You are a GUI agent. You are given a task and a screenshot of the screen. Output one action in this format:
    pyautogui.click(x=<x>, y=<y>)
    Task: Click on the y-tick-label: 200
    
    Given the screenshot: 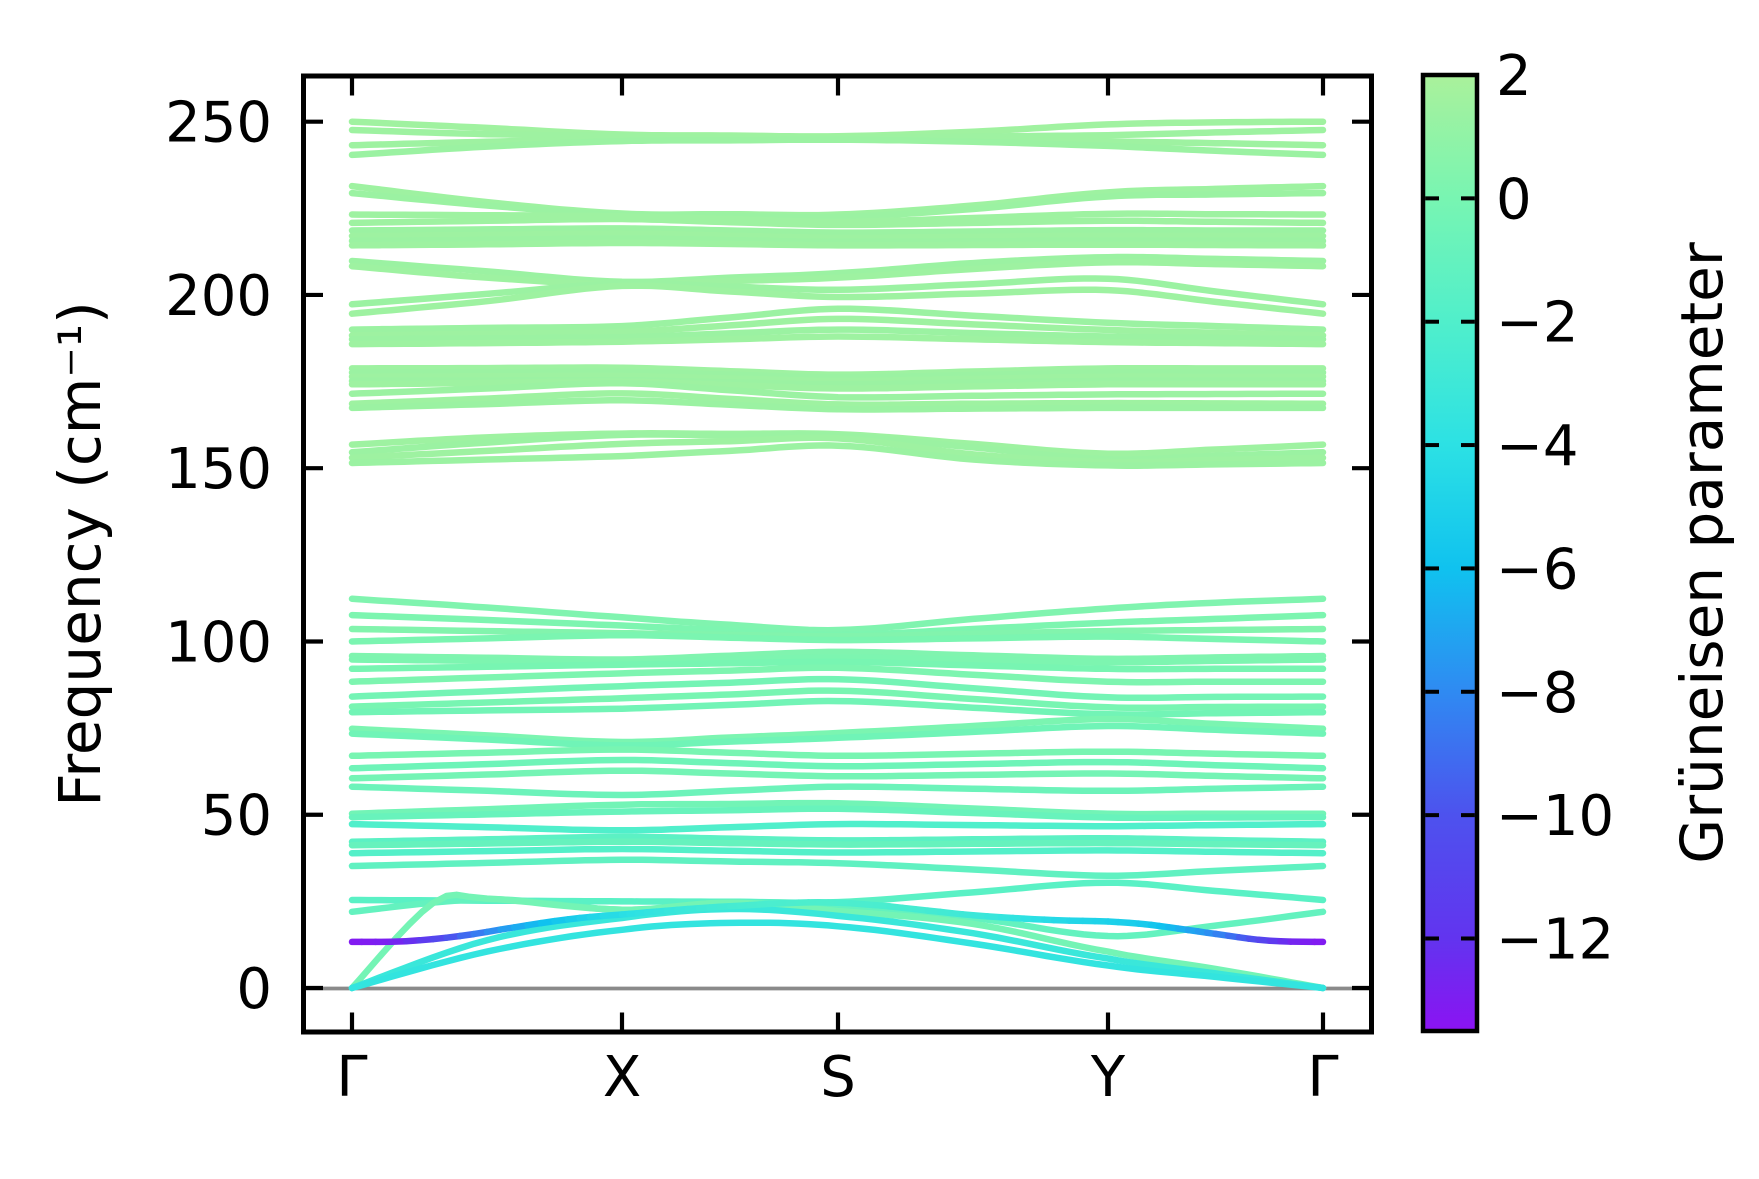 What is the action you would take?
    pyautogui.click(x=218, y=296)
    